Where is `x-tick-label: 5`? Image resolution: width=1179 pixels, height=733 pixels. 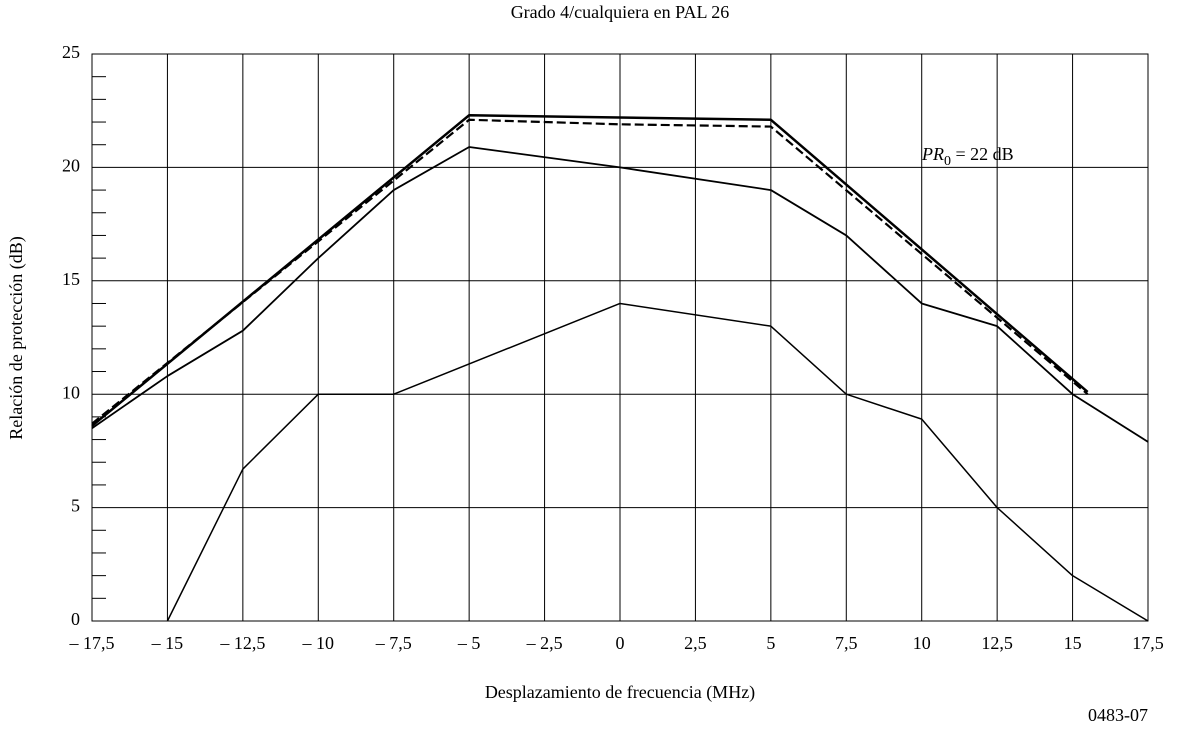 x-tick-label: 5 is located at coordinates (770, 643).